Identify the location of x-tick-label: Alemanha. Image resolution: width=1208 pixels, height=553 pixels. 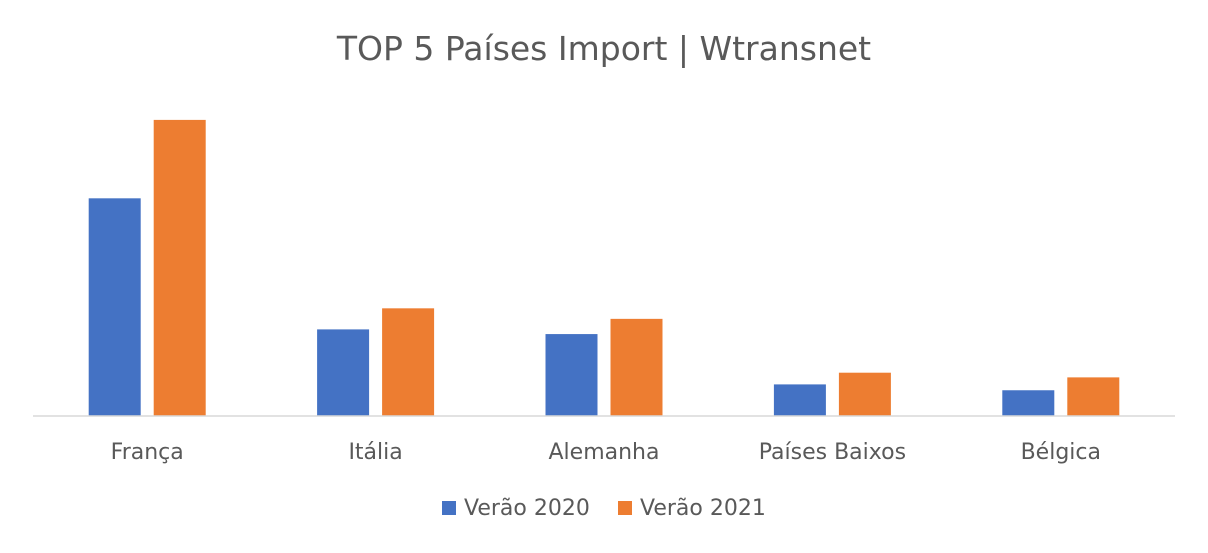
(604, 452).